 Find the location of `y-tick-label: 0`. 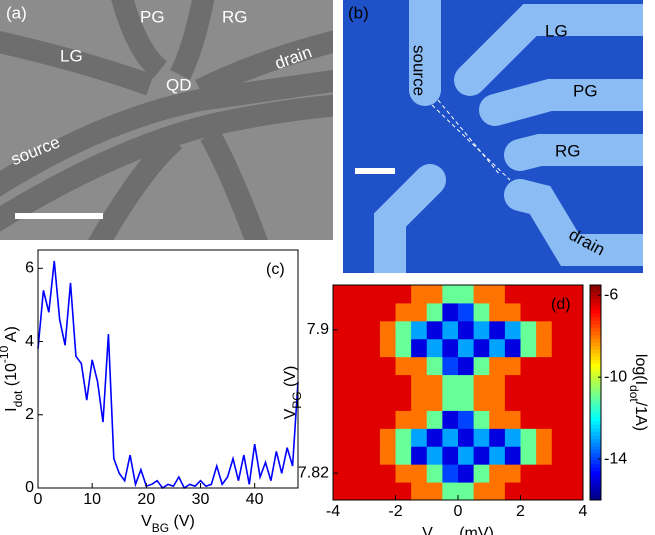

y-tick-label: 0 is located at coordinates (29, 487).